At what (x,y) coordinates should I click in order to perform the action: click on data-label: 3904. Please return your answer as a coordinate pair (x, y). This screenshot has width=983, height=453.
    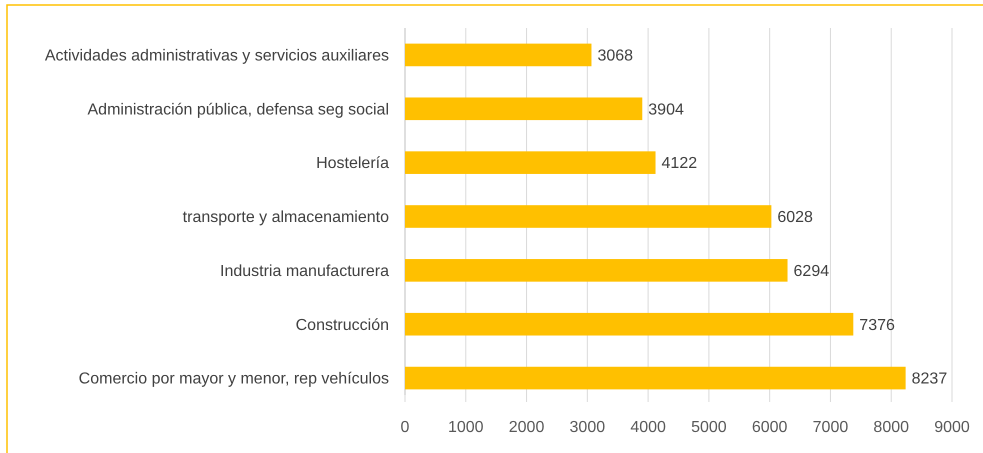
    Looking at the image, I should click on (666, 109).